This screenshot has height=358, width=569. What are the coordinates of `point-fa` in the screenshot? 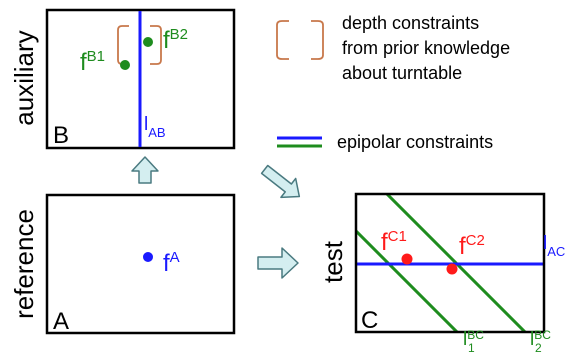 It's located at (148, 257).